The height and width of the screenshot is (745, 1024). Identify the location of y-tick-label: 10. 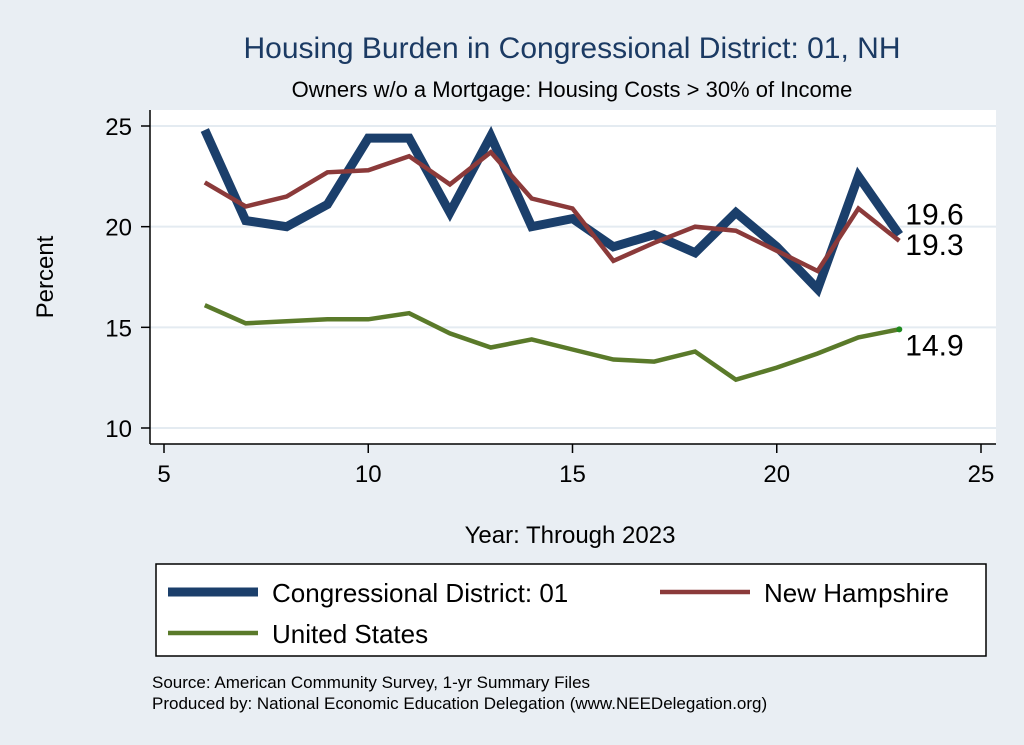
(118, 429).